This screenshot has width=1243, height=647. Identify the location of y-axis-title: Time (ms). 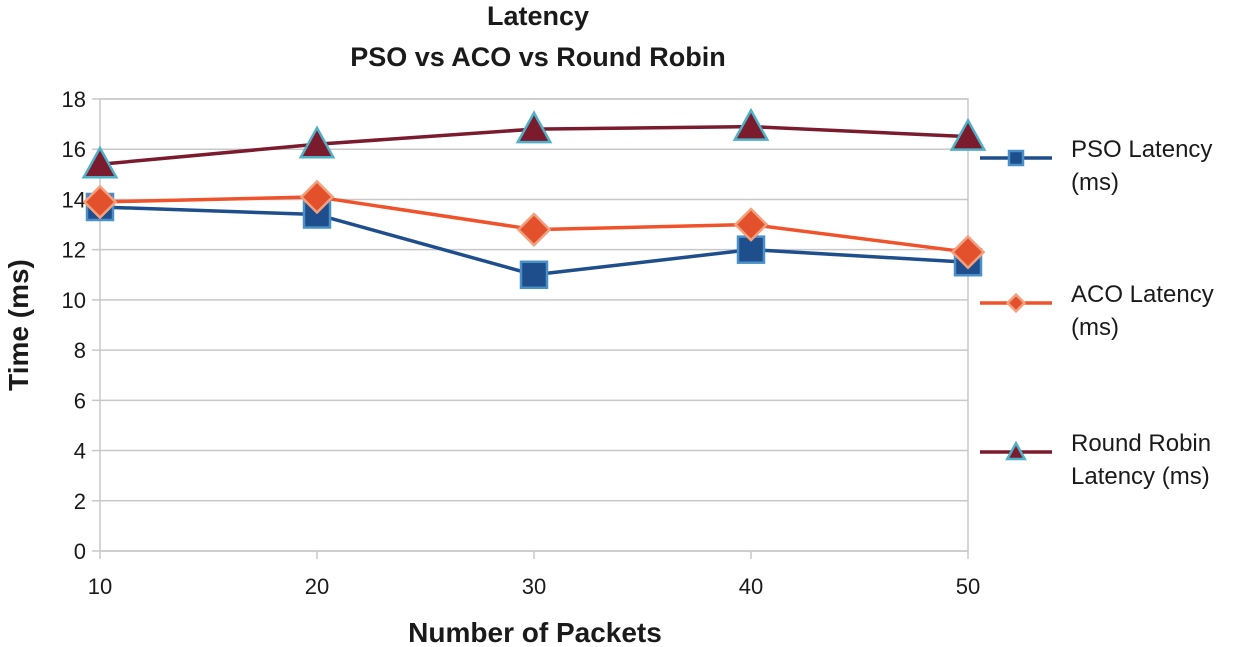
(18, 325).